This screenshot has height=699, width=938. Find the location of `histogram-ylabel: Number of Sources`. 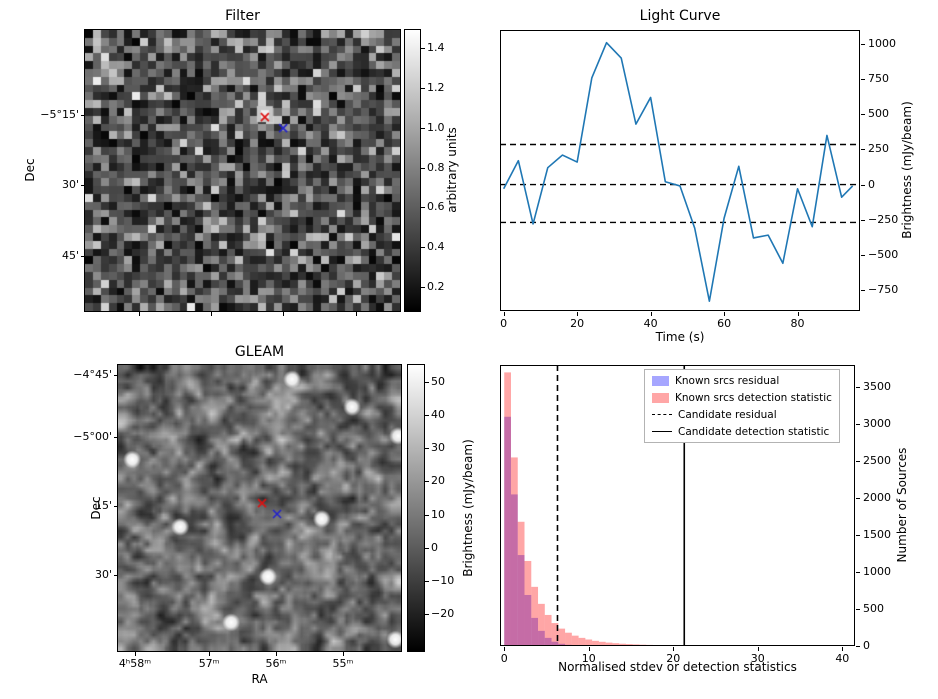

histogram-ylabel: Number of Sources is located at coordinates (902, 505).